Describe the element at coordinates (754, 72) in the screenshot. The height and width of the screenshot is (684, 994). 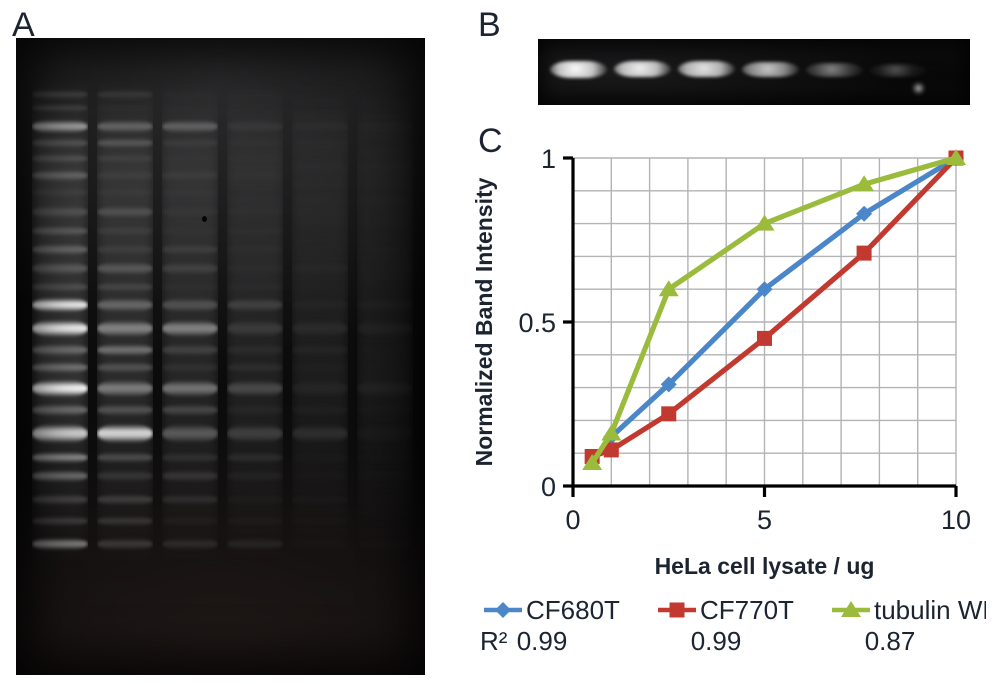
I see `panel-b-tubulin-blot` at that location.